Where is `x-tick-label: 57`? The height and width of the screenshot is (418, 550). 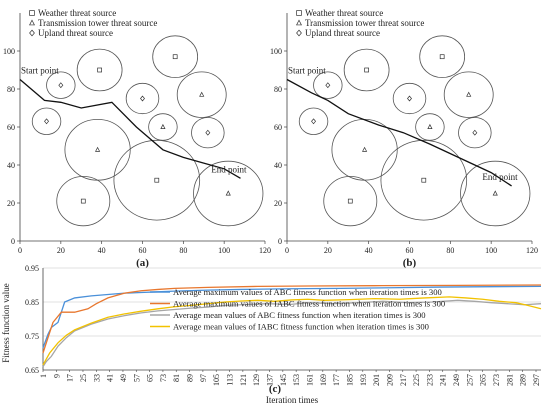 x-tick-label: 57 is located at coordinates (136, 378).